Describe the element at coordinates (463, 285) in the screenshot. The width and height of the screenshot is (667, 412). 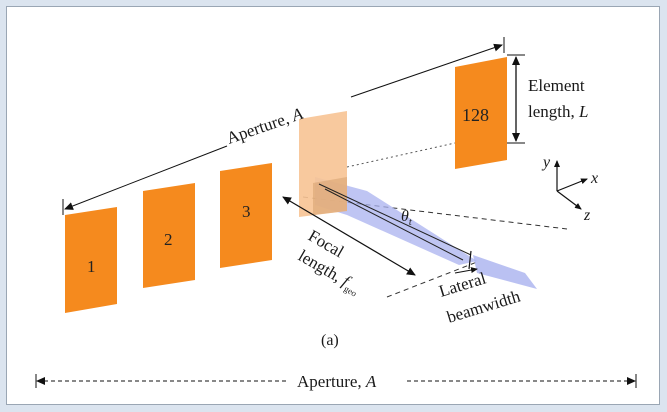
I see `lateral-beamwidth-label-line1: Lateral` at that location.